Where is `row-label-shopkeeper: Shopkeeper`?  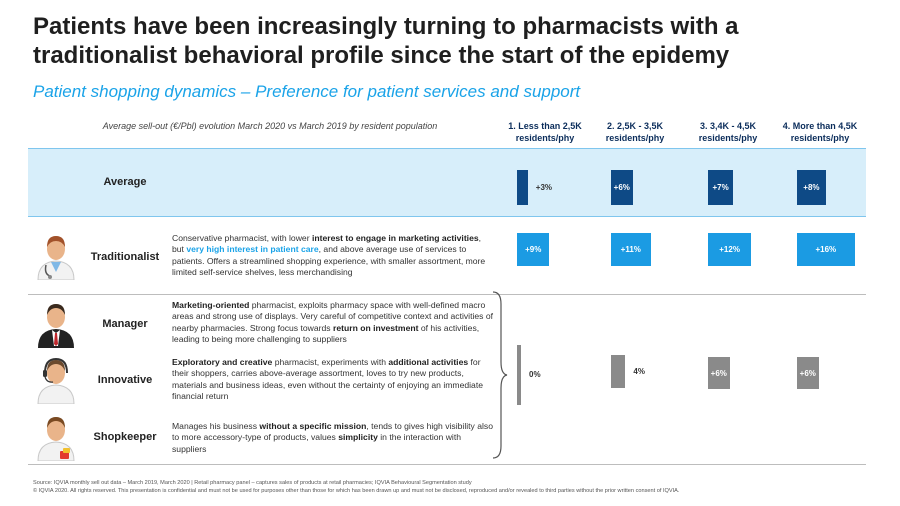 row-label-shopkeeper: Shopkeeper is located at coordinates (125, 437).